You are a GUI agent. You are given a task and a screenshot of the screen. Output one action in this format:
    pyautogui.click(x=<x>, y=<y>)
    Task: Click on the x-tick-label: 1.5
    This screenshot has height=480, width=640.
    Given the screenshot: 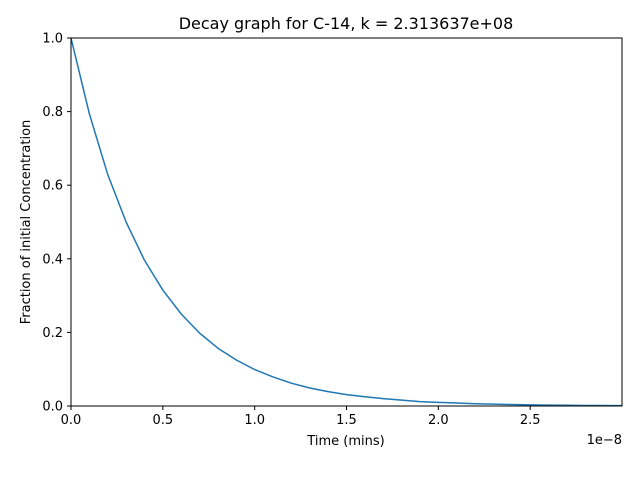 What is the action you would take?
    pyautogui.click(x=346, y=420)
    